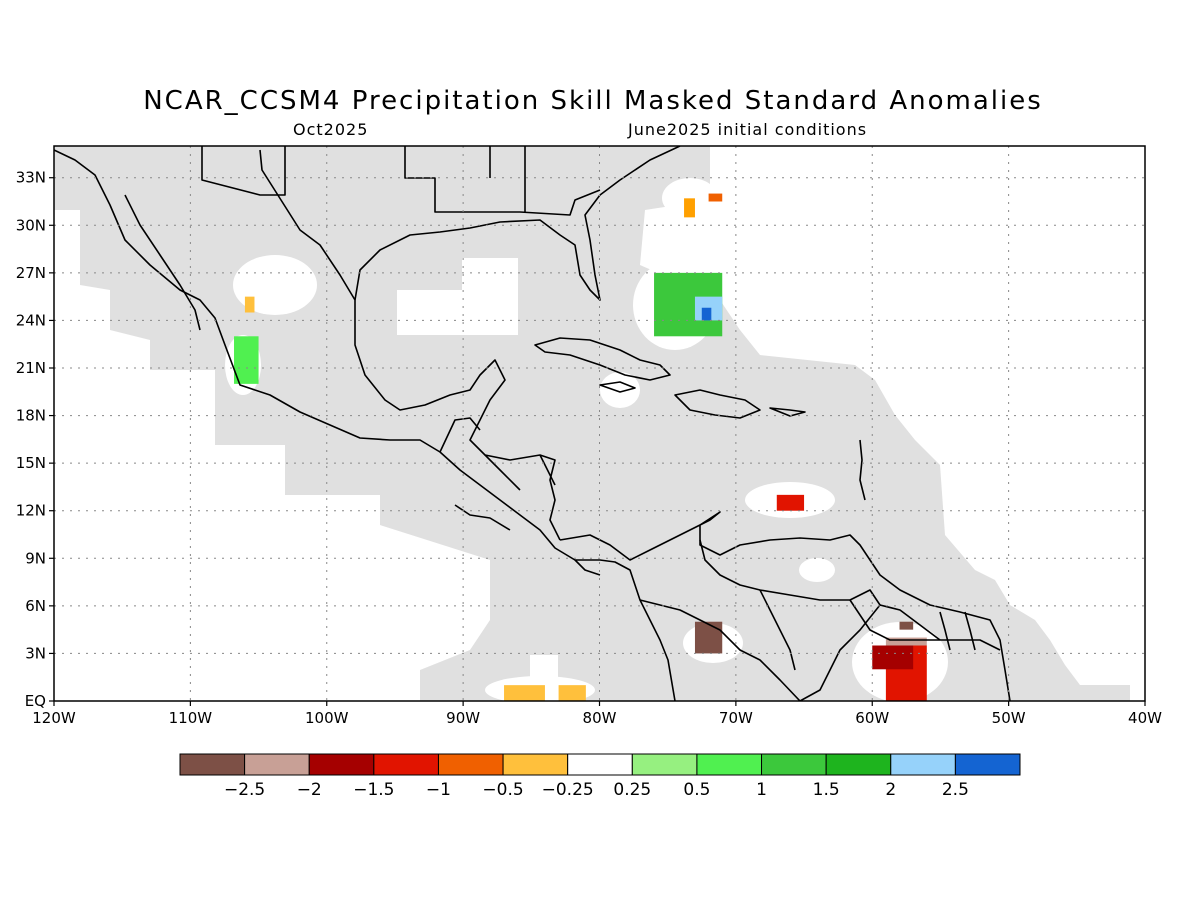 The image size is (1200, 900). What do you see at coordinates (373, 790) in the screenshot?
I see `colorbar-label: −1.5` at bounding box center [373, 790].